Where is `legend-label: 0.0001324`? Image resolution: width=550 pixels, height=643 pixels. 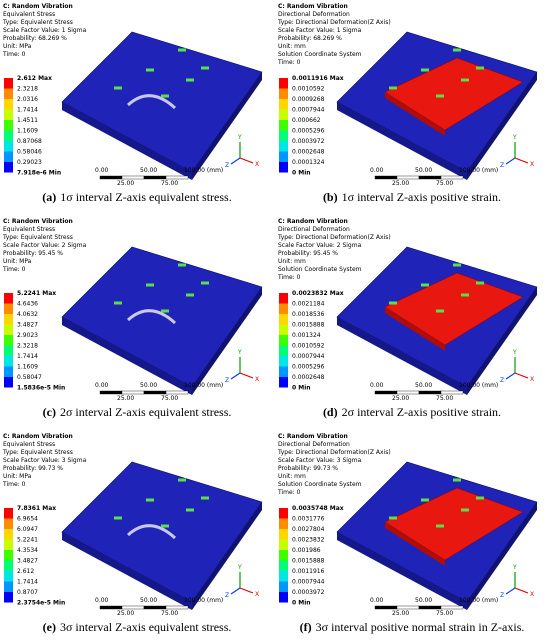
legend-label: 0.0001324 is located at coordinates (308, 162).